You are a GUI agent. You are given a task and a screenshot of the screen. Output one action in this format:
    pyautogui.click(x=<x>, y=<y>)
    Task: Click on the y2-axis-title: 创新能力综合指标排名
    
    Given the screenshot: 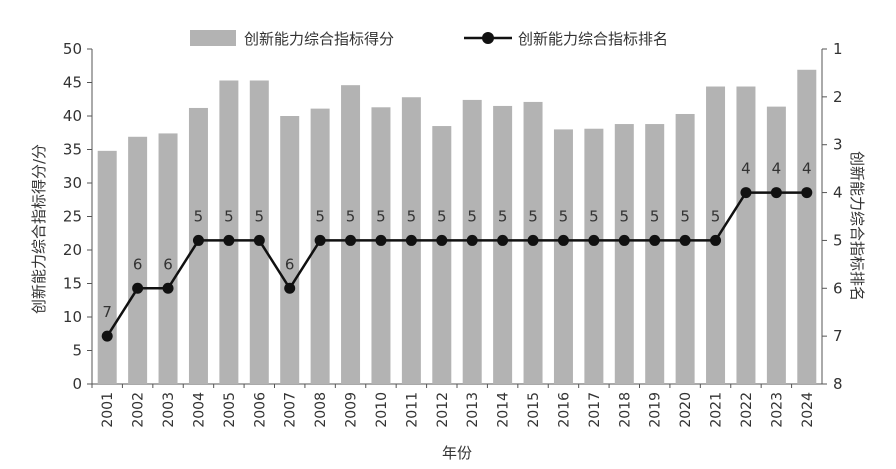 What is the action you would take?
    pyautogui.click(x=857, y=226)
    